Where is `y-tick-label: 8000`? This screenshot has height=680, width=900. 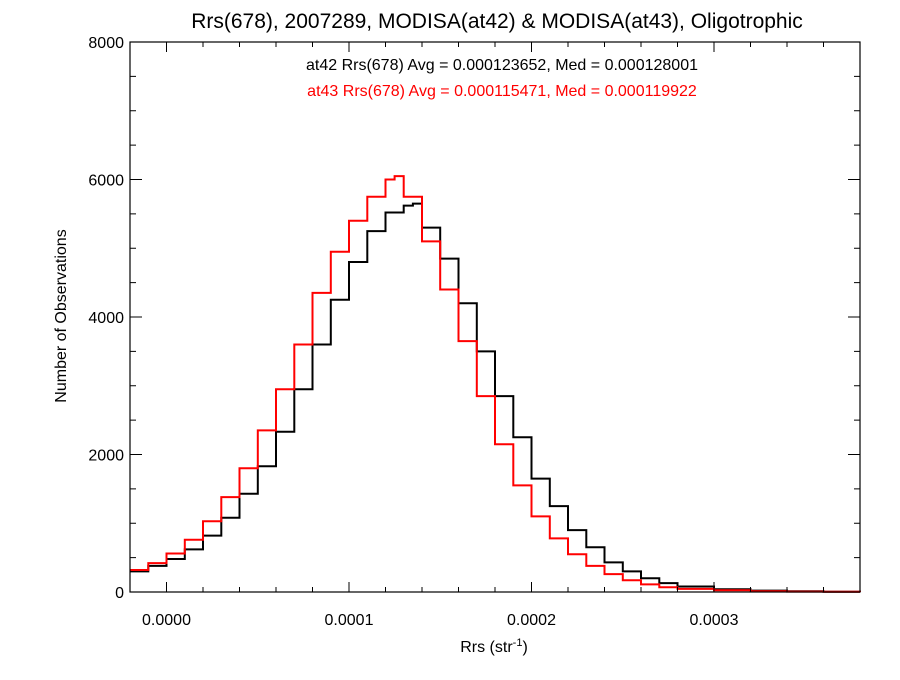
y-tick-label: 8000 is located at coordinates (106, 43).